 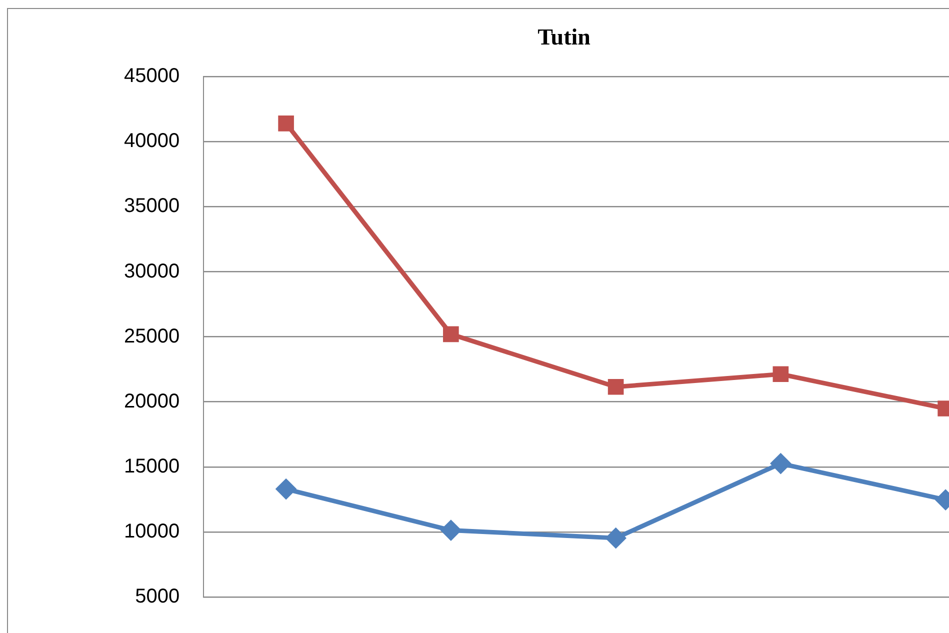 I want to click on y-tick-label: 40000, so click(x=152, y=141).